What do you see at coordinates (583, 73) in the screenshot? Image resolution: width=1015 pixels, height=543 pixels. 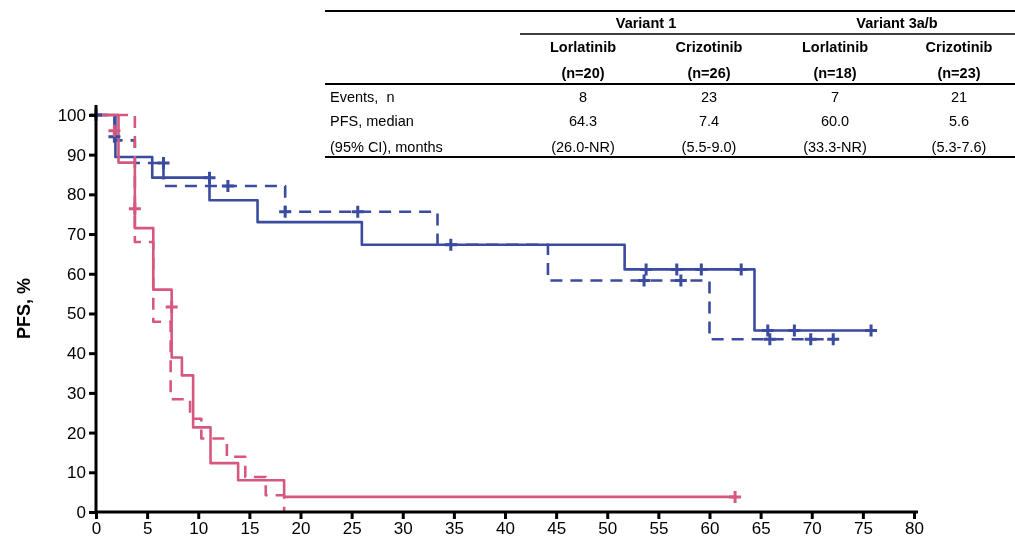 I see `text: (n=20)` at bounding box center [583, 73].